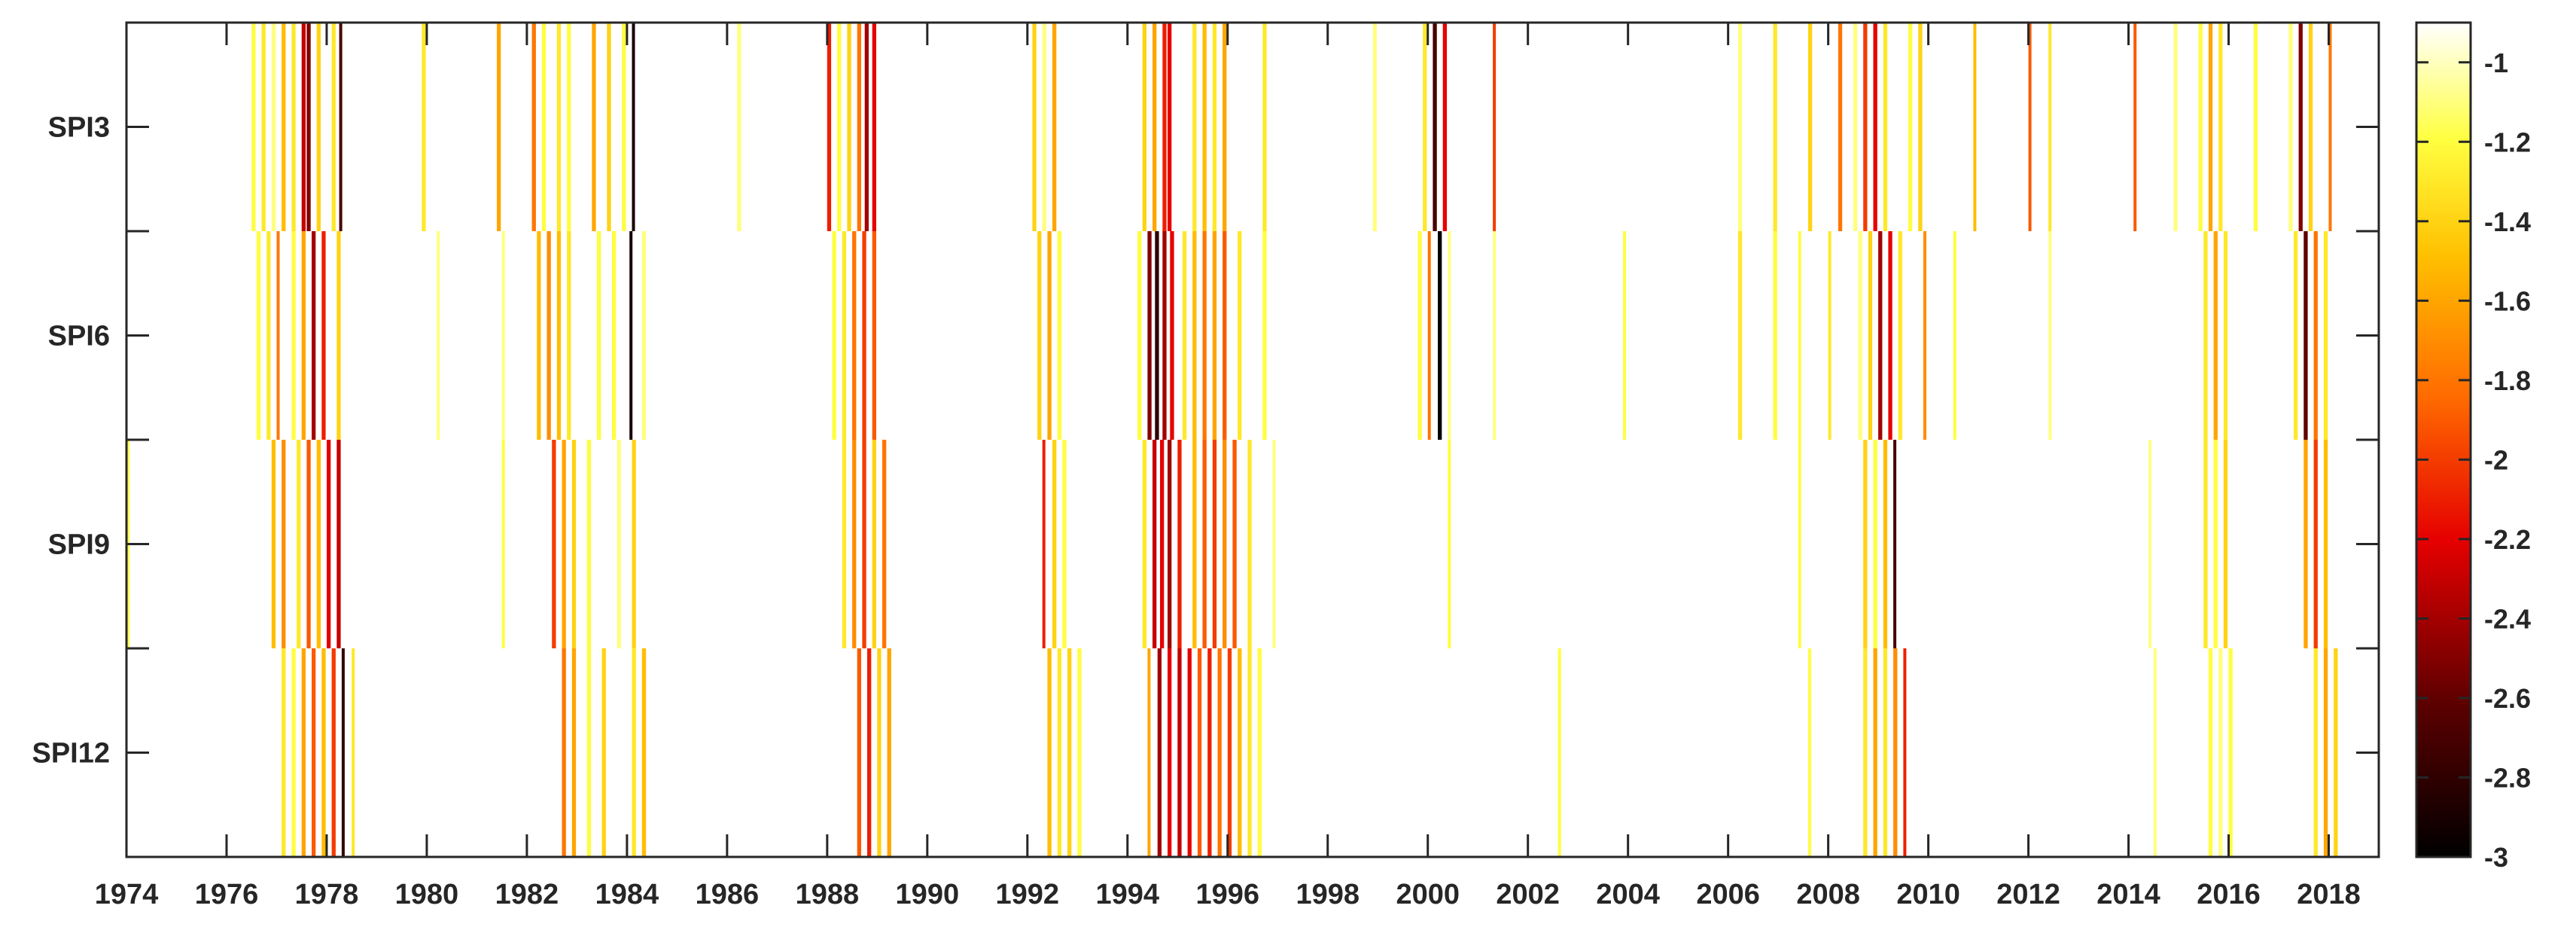 Image resolution: width=2576 pixels, height=936 pixels. Describe the element at coordinates (1227, 894) in the screenshot. I see `x-tick-label: 1996` at that location.